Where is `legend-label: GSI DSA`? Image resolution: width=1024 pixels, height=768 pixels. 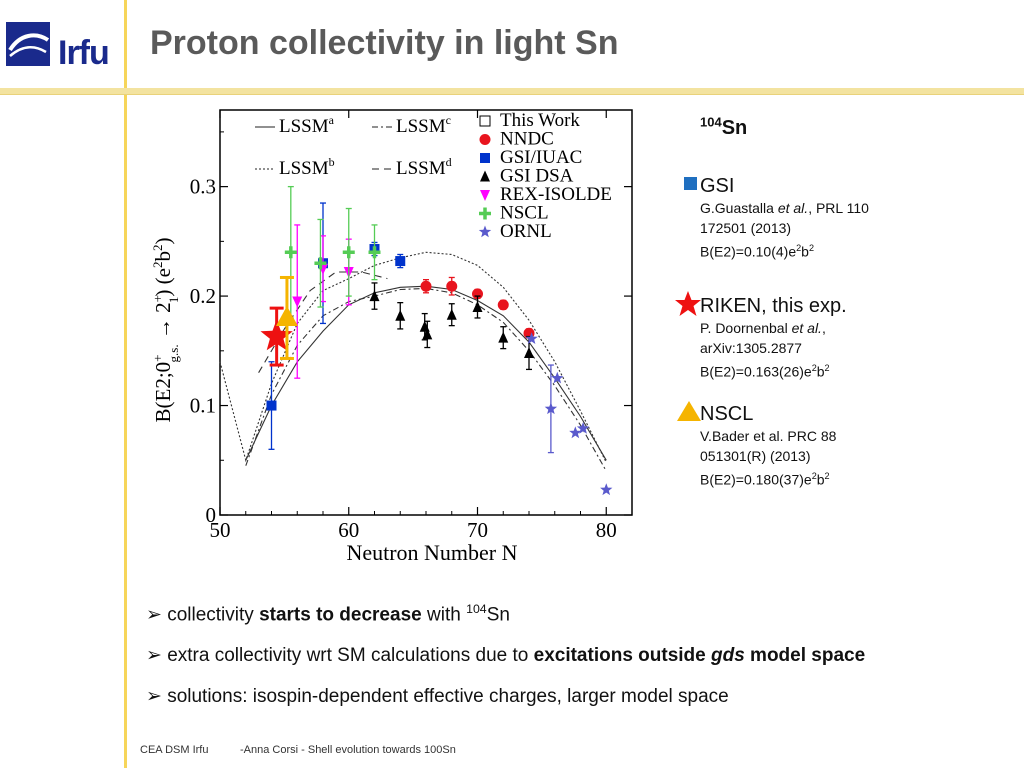 legend-label: GSI DSA is located at coordinates (537, 176).